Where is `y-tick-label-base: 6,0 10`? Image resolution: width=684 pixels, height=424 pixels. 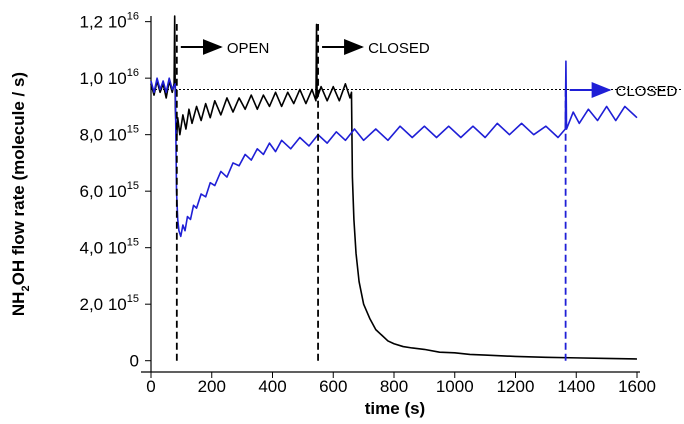 y-tick-label-base: 6,0 10 is located at coordinates (102, 191).